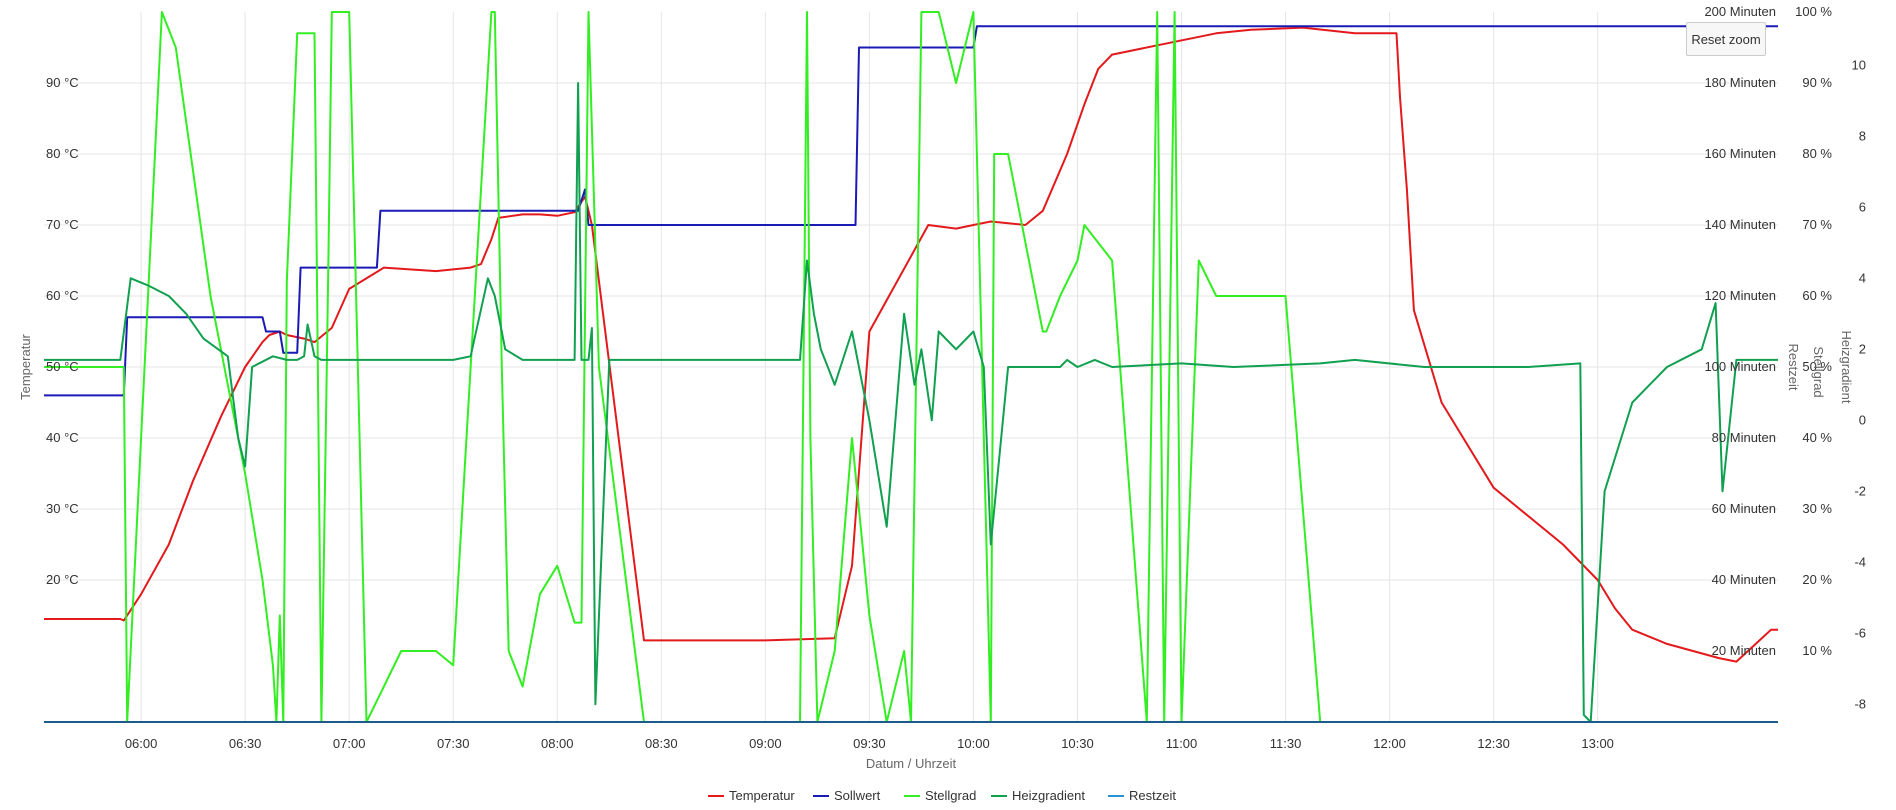  Describe the element at coordinates (973, 743) in the screenshot. I see `x-tick-label: 10:00` at that location.